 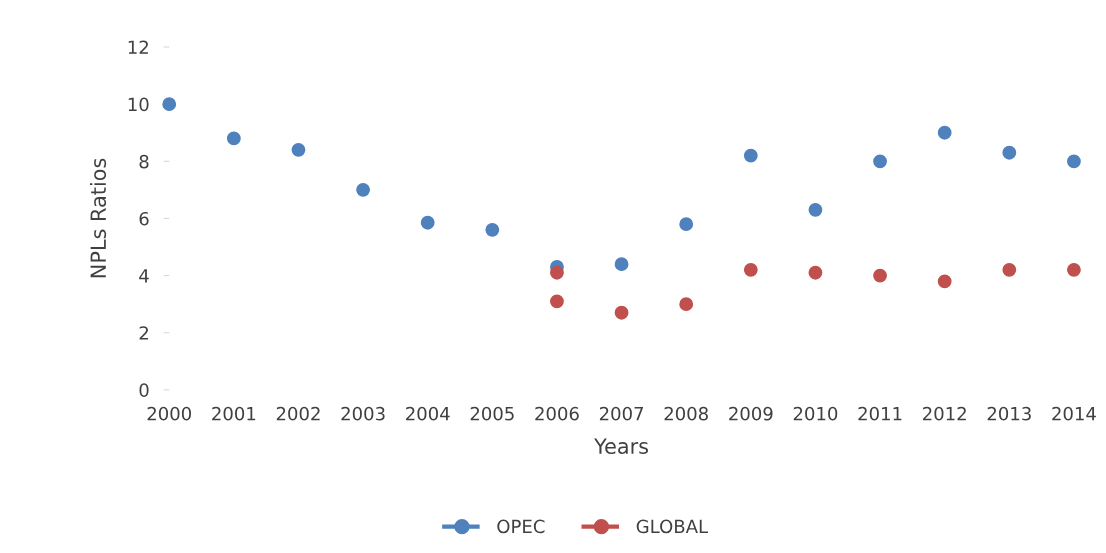 What do you see at coordinates (521, 526) in the screenshot?
I see `legend-label: OPEC` at bounding box center [521, 526].